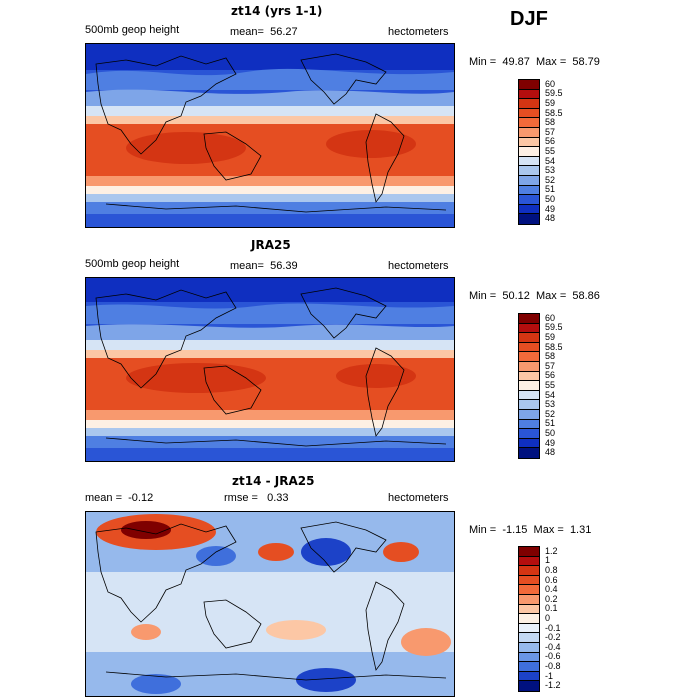 This screenshot has width=700, height=700. What do you see at coordinates (553, 646) in the screenshot?
I see `colorbar-level-label: -0.4` at bounding box center [553, 646].